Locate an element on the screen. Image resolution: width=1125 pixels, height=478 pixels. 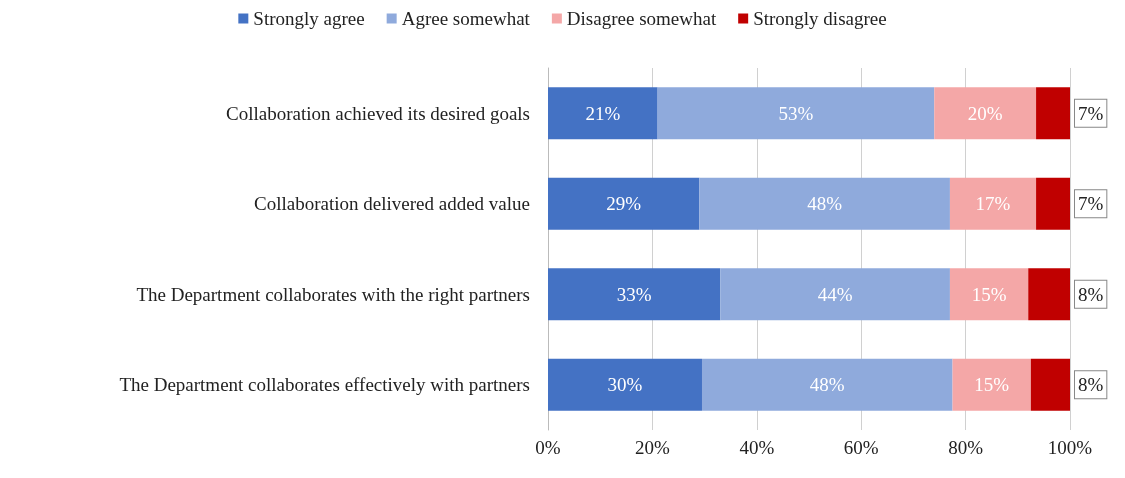
y-tick-label: Collaboration achieved its desired goals is located at coordinates (378, 113).